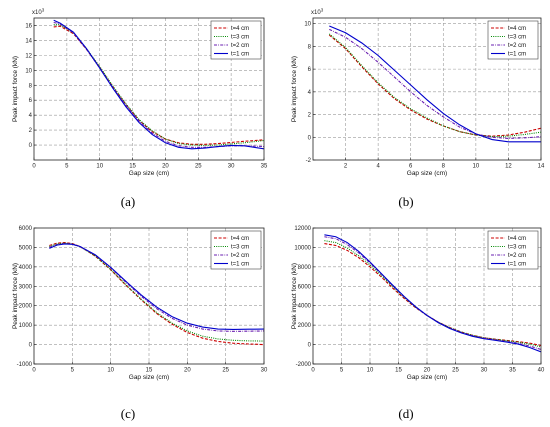  Describe the element at coordinates (370, 371) in the screenshot. I see `x-tick-label-d-2: 10` at that location.